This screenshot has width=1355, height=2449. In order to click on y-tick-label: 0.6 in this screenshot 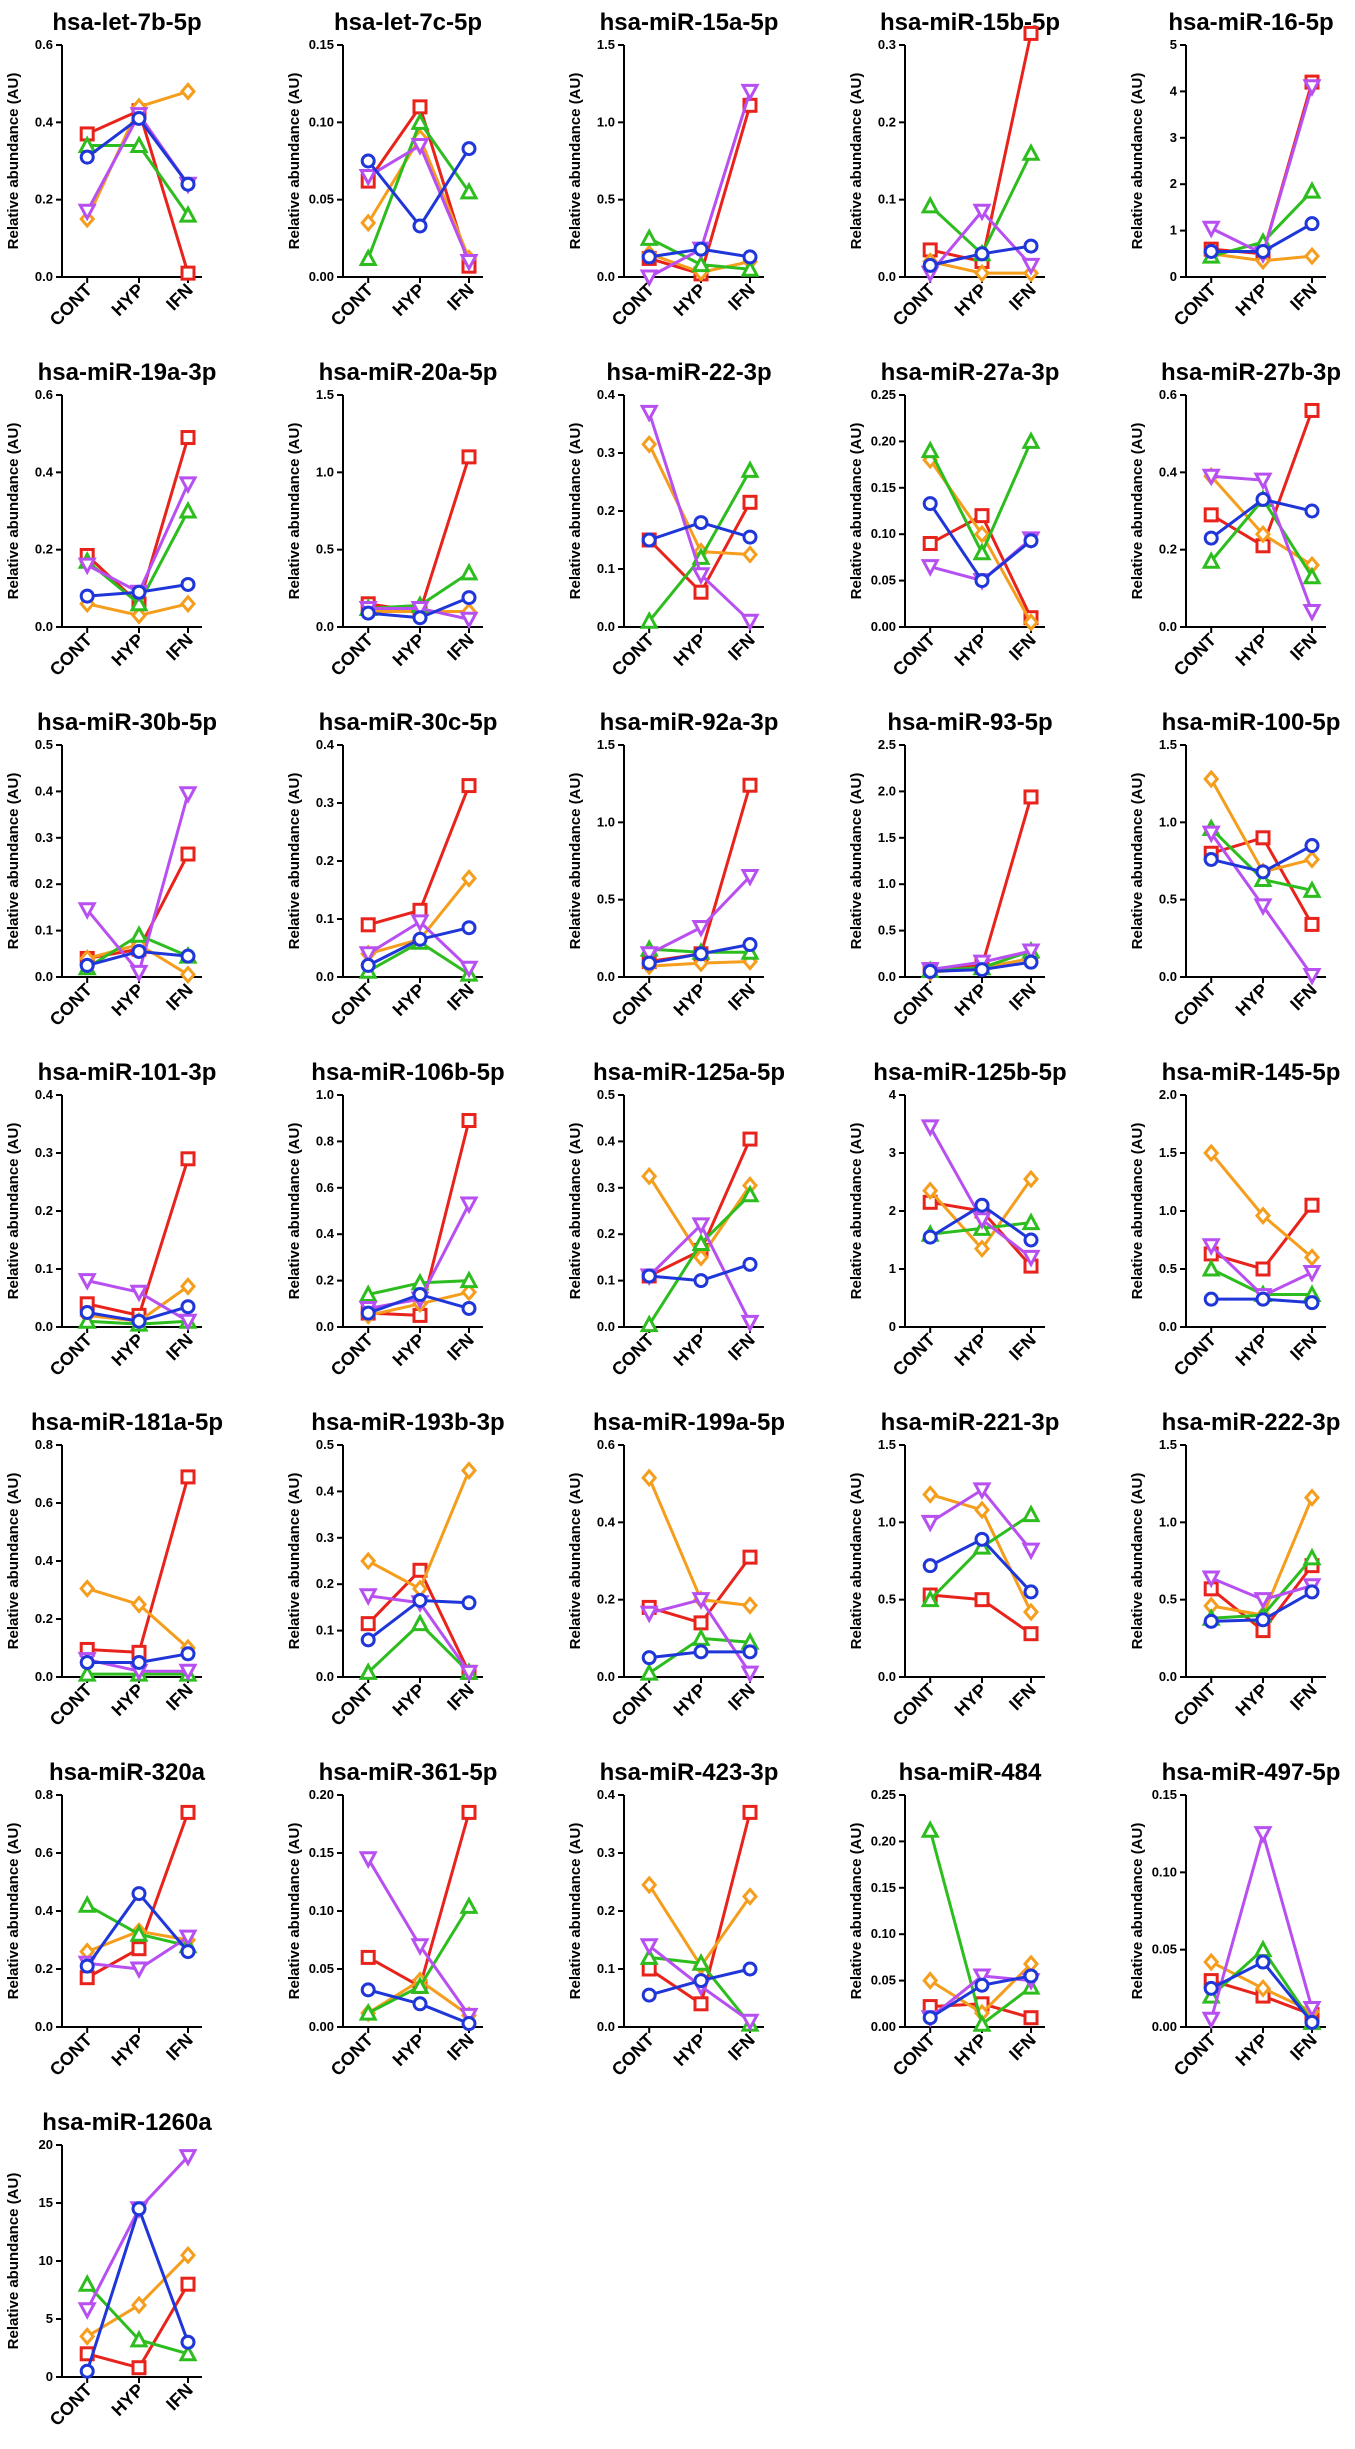, I will do `click(44, 1852)`.